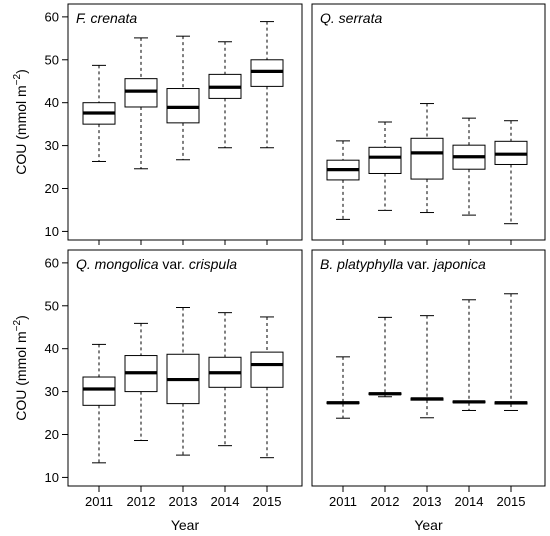 The height and width of the screenshot is (536, 550). What do you see at coordinates (156, 264) in the screenshot?
I see `panel-title: Q. mongolica var. crispula` at bounding box center [156, 264].